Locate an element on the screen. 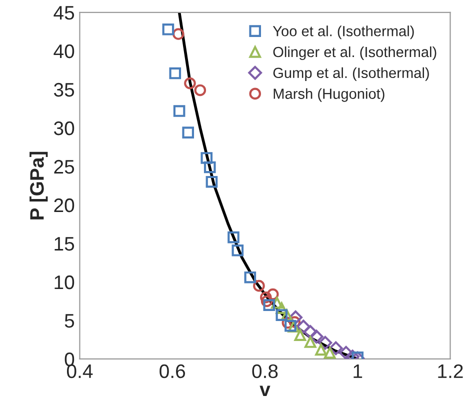 The width and height of the screenshot is (469, 415). y-tick-label: 5 is located at coordinates (69, 321).